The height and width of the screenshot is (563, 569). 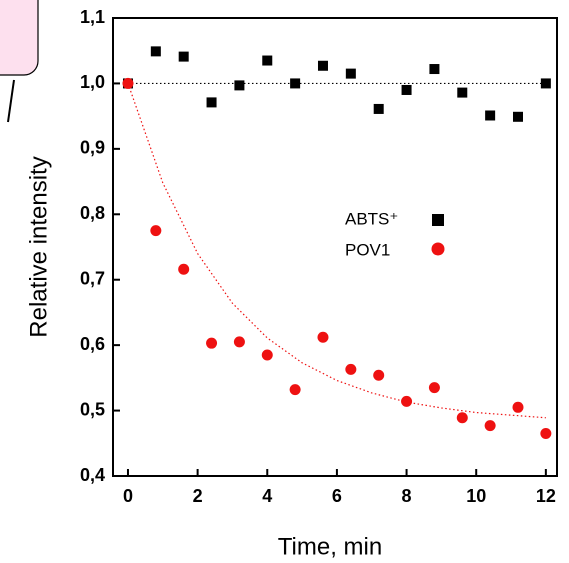 I want to click on x-tick-label: 0, so click(x=128, y=496).